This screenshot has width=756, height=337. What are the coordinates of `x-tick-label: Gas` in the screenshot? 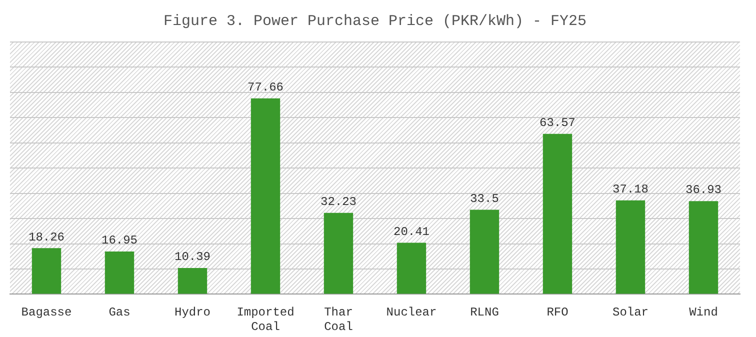 It's located at (119, 313).